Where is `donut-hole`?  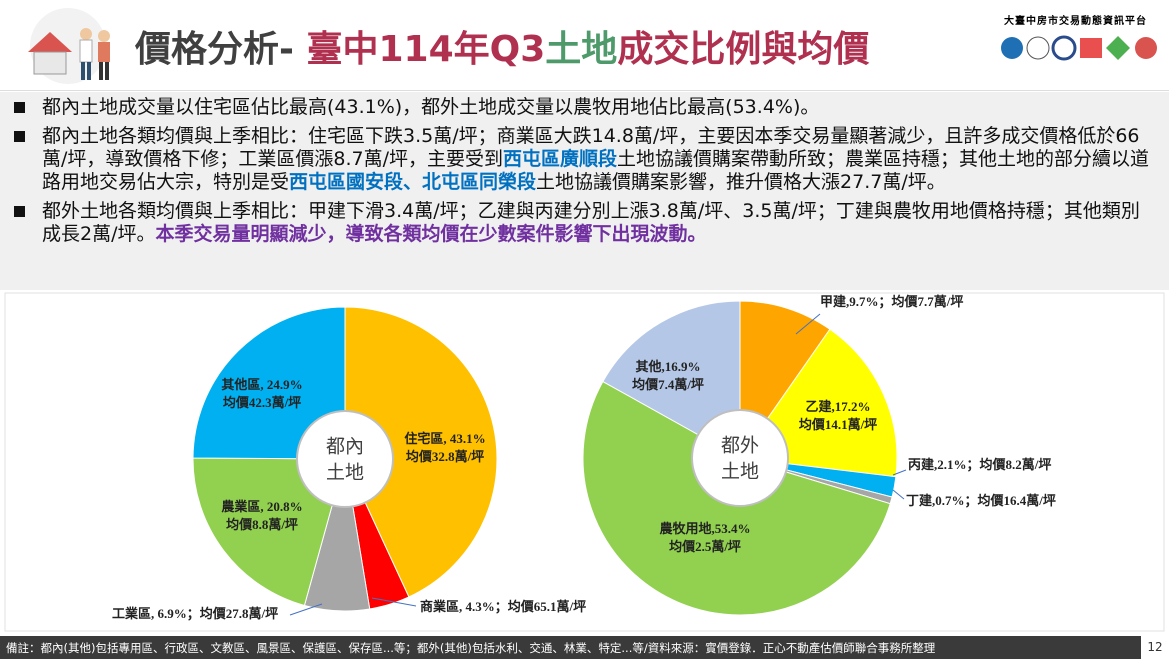 donut-hole is located at coordinates (740, 458).